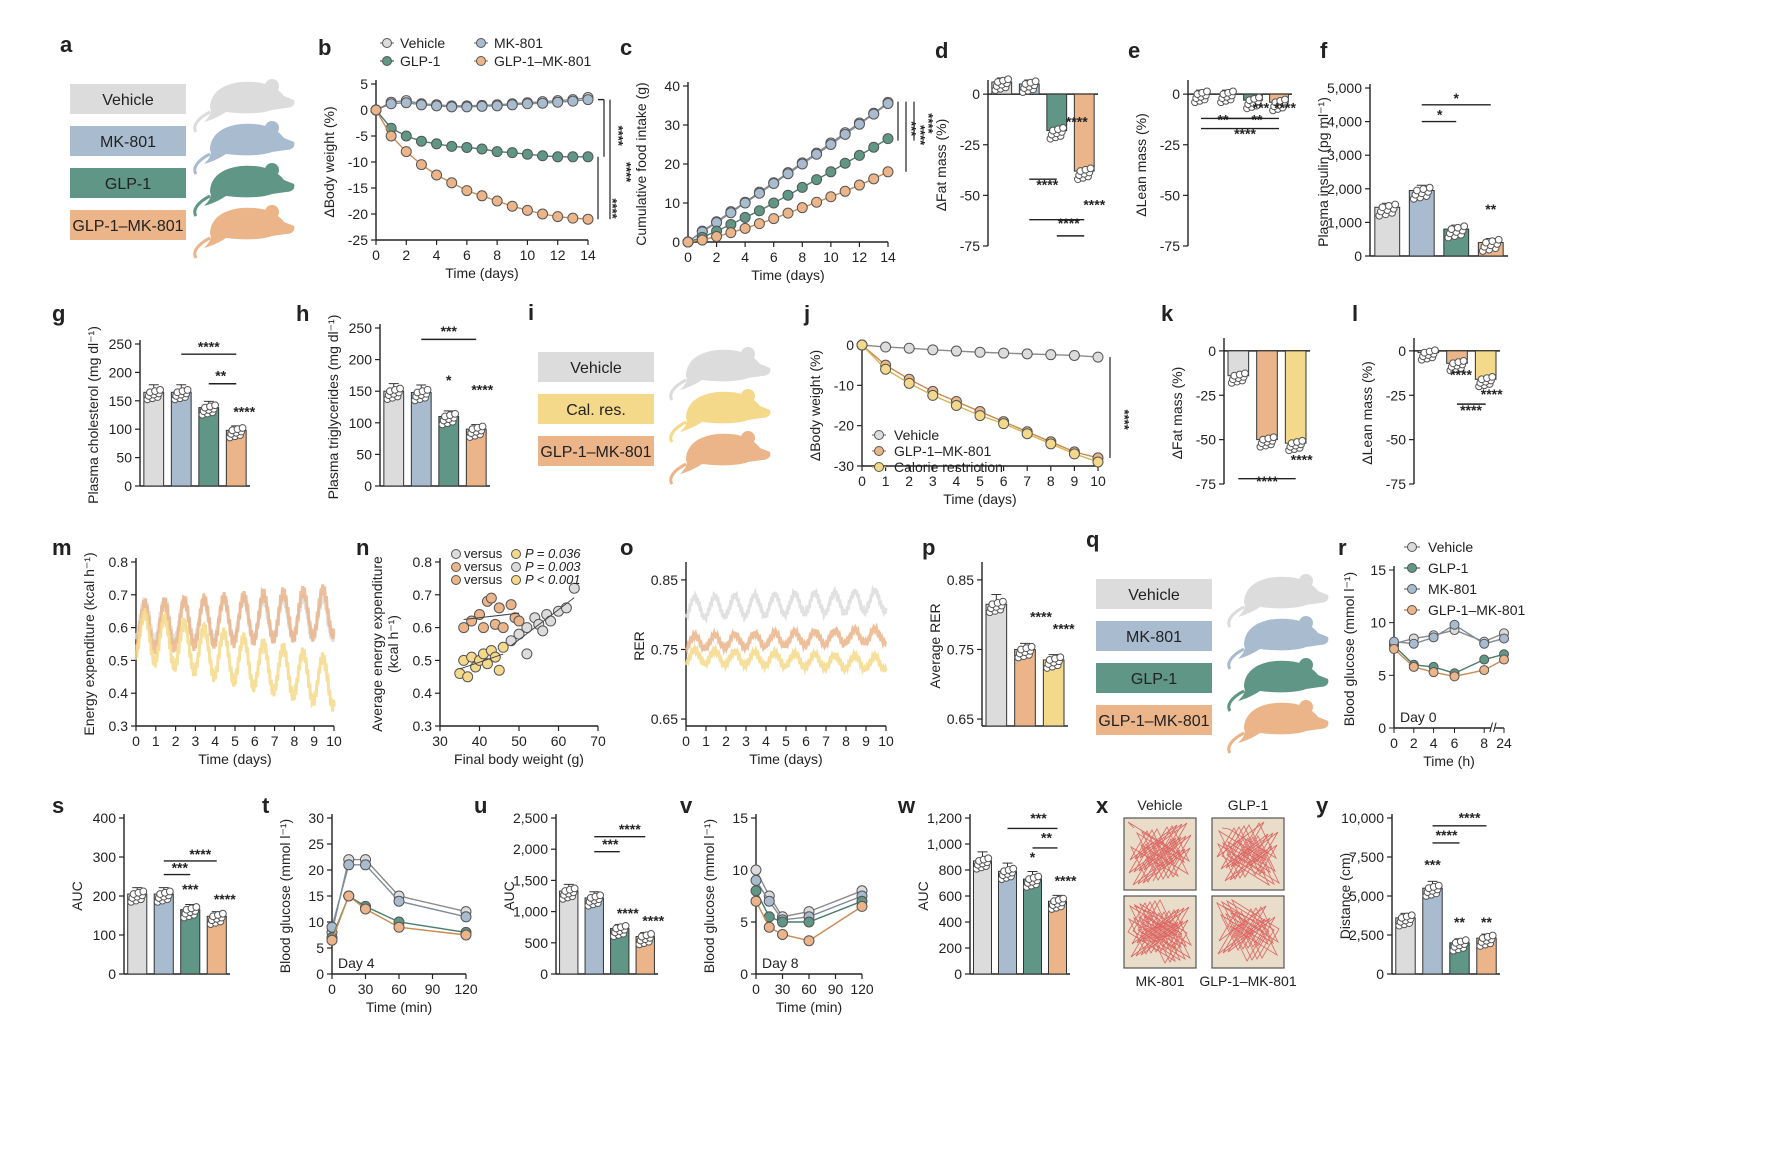 Image resolution: width=1776 pixels, height=1170 pixels. Describe the element at coordinates (1206, 395) in the screenshot. I see `y-tick-label: -25` at that location.